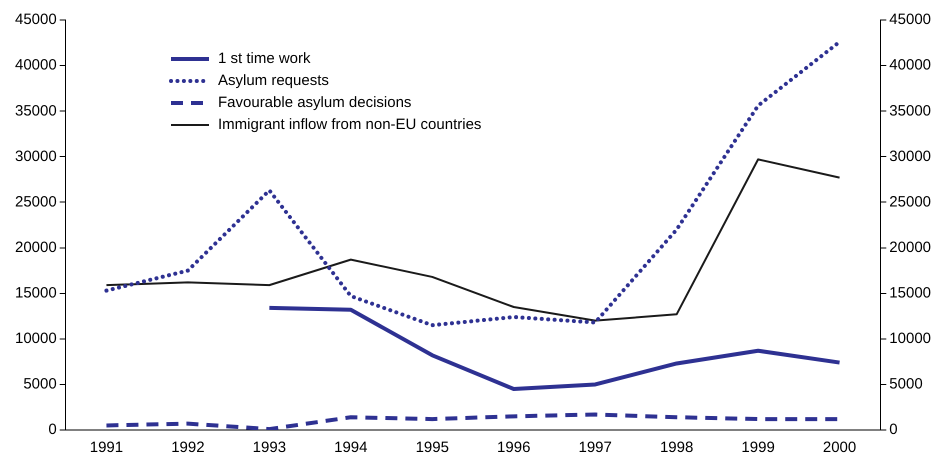  I want to click on y2-tick-label: 25000, so click(910, 201).